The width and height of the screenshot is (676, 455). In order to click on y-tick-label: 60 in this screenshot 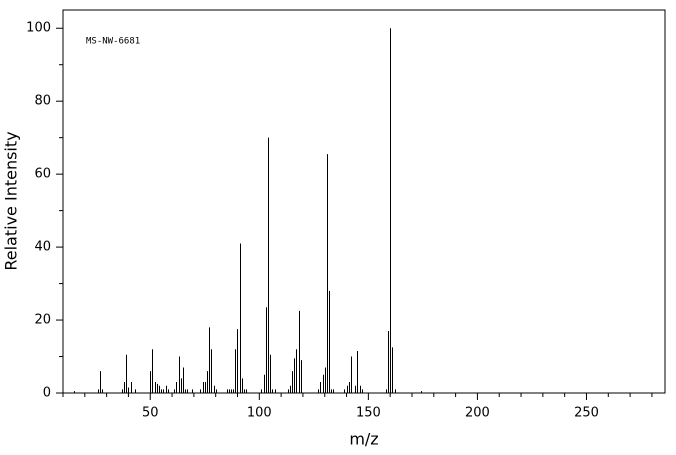, I will do `click(42, 174)`.